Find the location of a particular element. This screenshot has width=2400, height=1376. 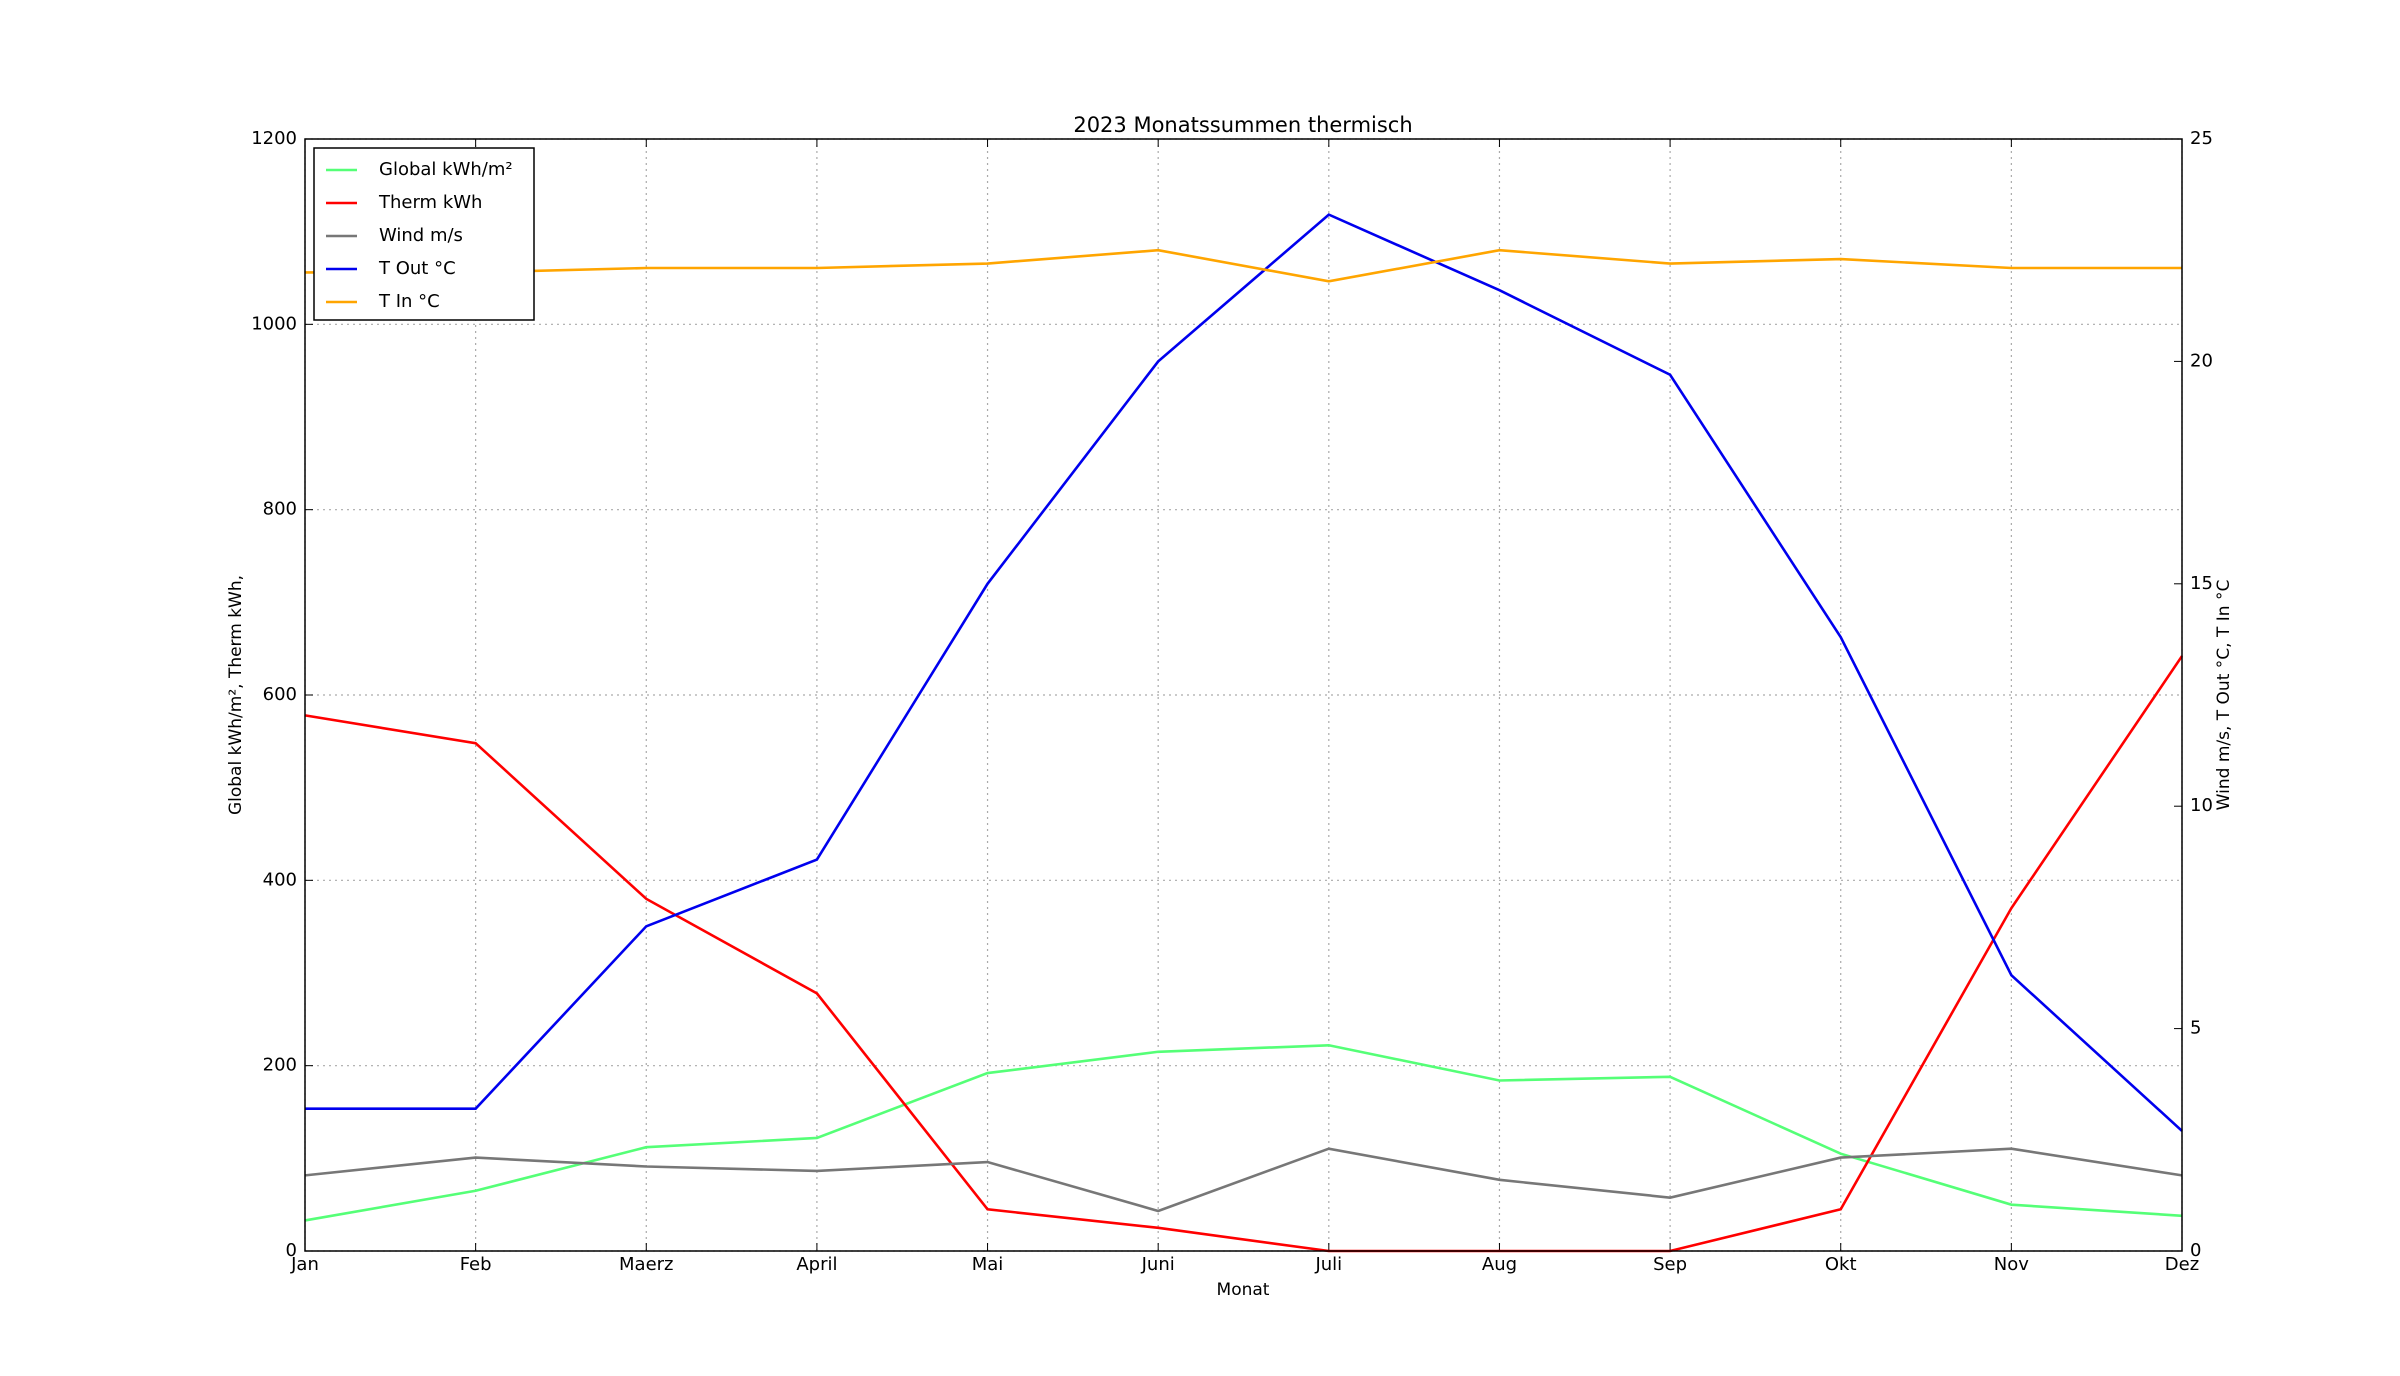

x-tick-label: Nov is located at coordinates (2011, 1264).